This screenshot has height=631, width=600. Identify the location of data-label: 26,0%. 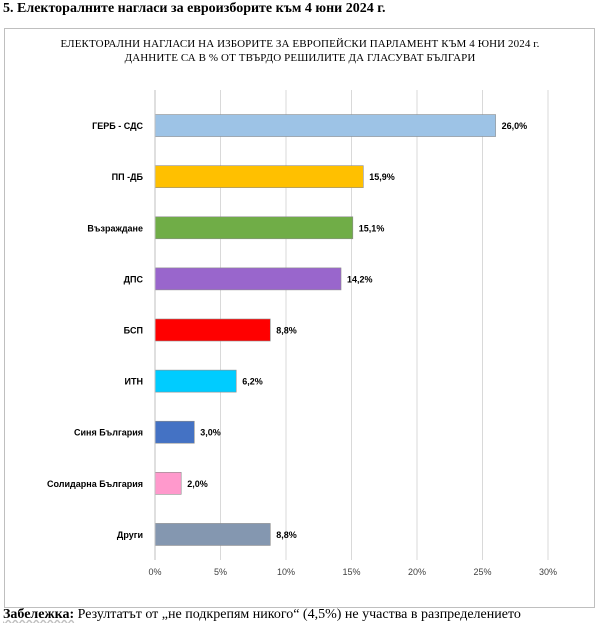
(515, 126).